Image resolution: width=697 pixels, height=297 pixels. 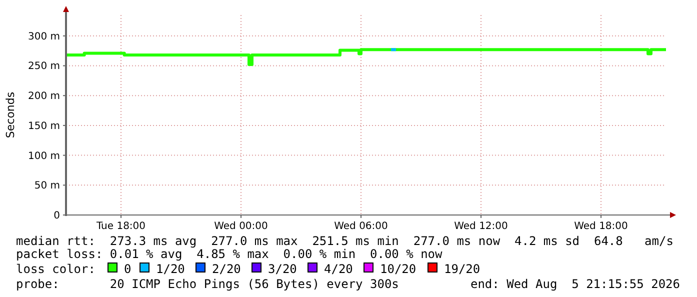 What do you see at coordinates (361, 226) in the screenshot?
I see `x-tick-label: Wed 06:00` at bounding box center [361, 226].